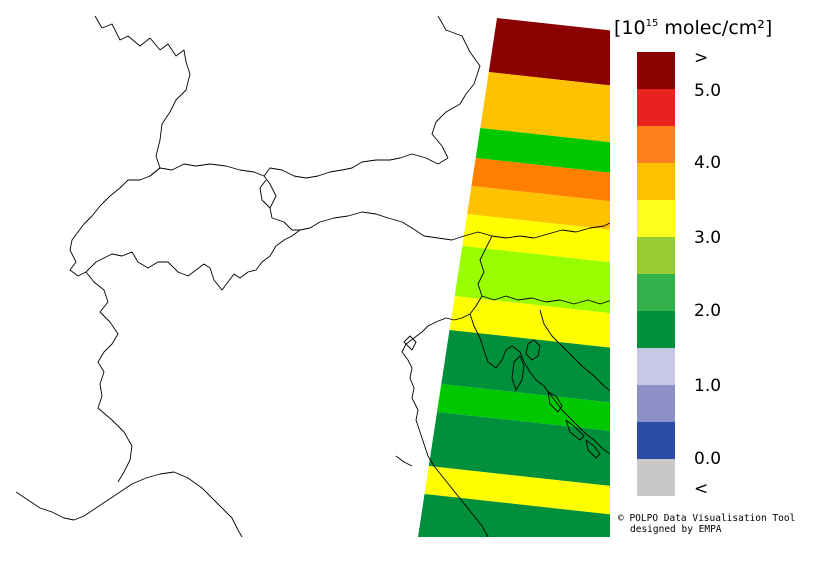 The width and height of the screenshot is (813, 566). What do you see at coordinates (446, 323) in the screenshot?
I see `coast-gulf-of-trieste` at bounding box center [446, 323].